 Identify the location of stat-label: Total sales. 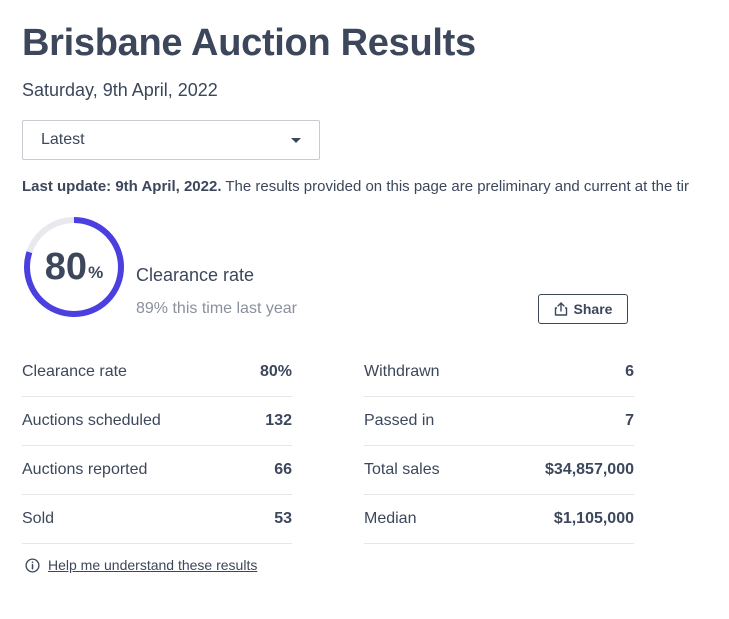
(402, 469).